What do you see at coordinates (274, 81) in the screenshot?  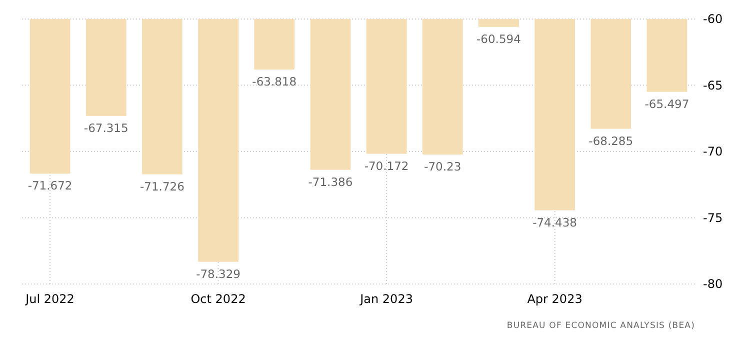 I see `data-label: -63.818` at bounding box center [274, 81].